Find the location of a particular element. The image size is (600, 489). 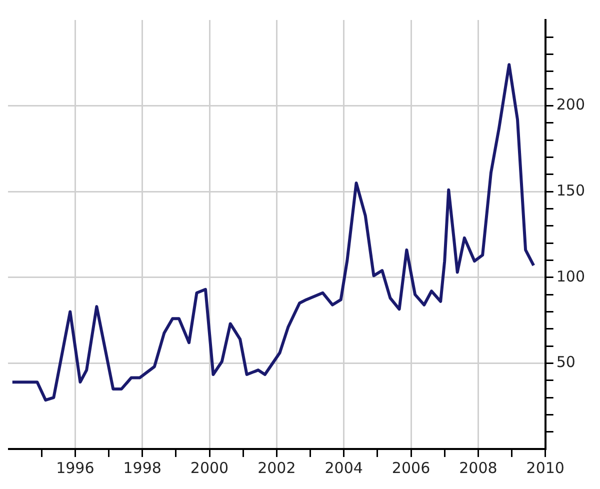

x-tick-label: 2008 is located at coordinates (478, 467).